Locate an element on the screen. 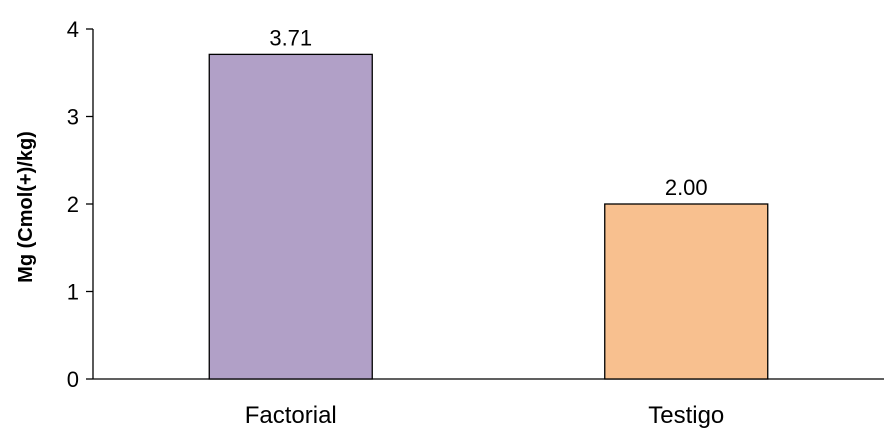 The image size is (888, 433). x-category-label-factorial: Factorial is located at coordinates (291, 415).